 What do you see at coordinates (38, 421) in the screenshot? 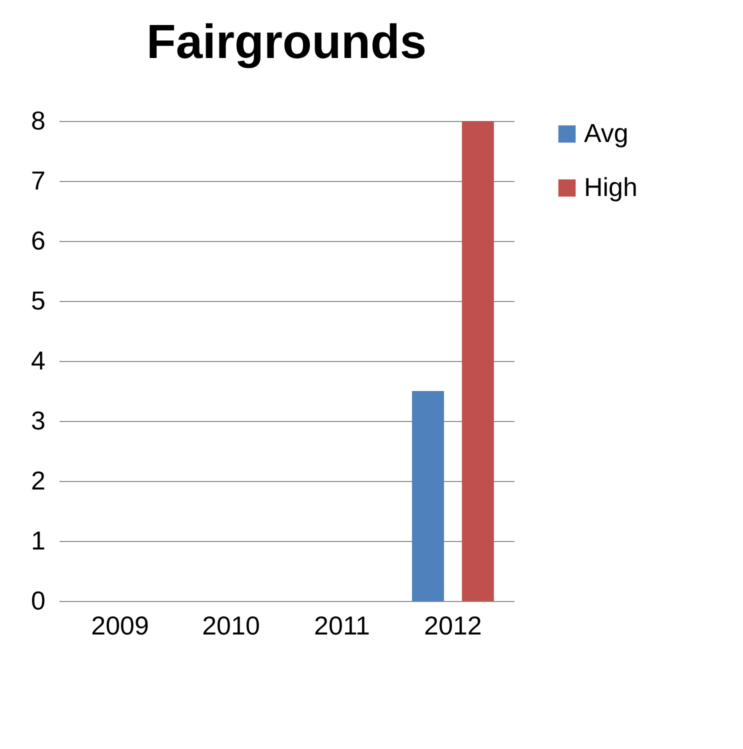
I see `y-tick-label: 3` at bounding box center [38, 421].